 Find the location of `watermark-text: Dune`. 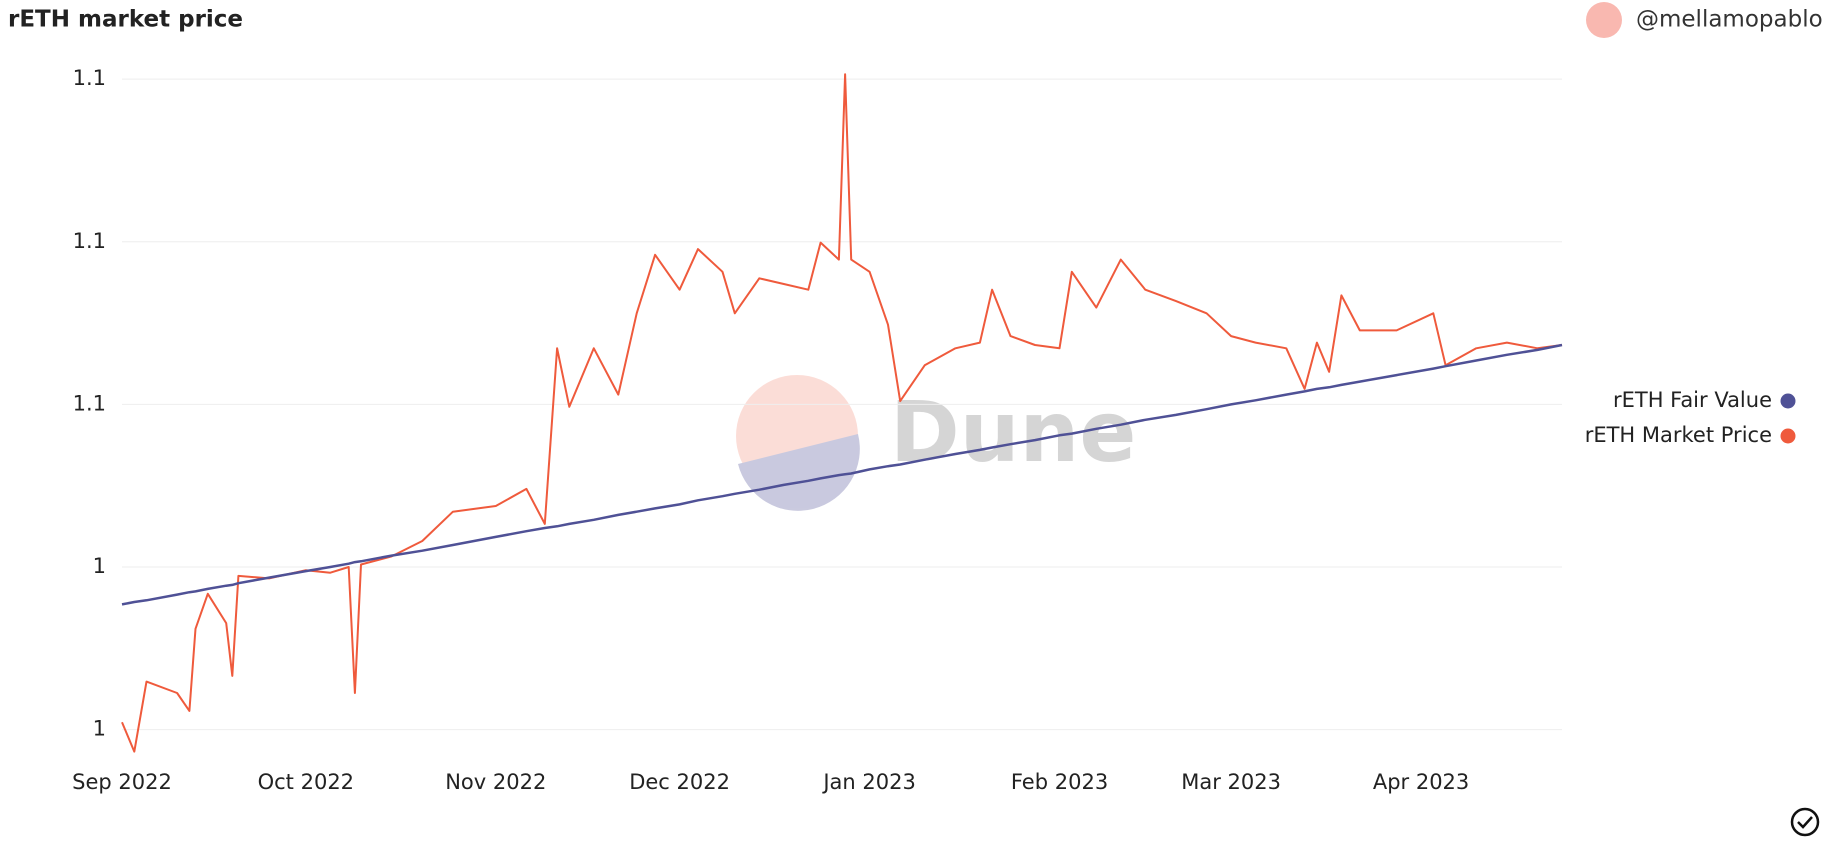

watermark-text: Dune is located at coordinates (1013, 432).